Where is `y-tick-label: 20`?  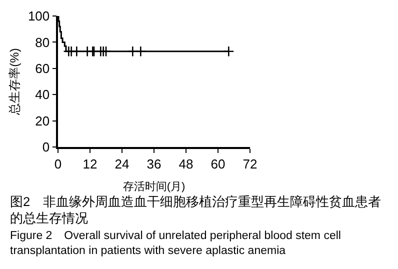 y-tick-label: 20 is located at coordinates (42, 120).